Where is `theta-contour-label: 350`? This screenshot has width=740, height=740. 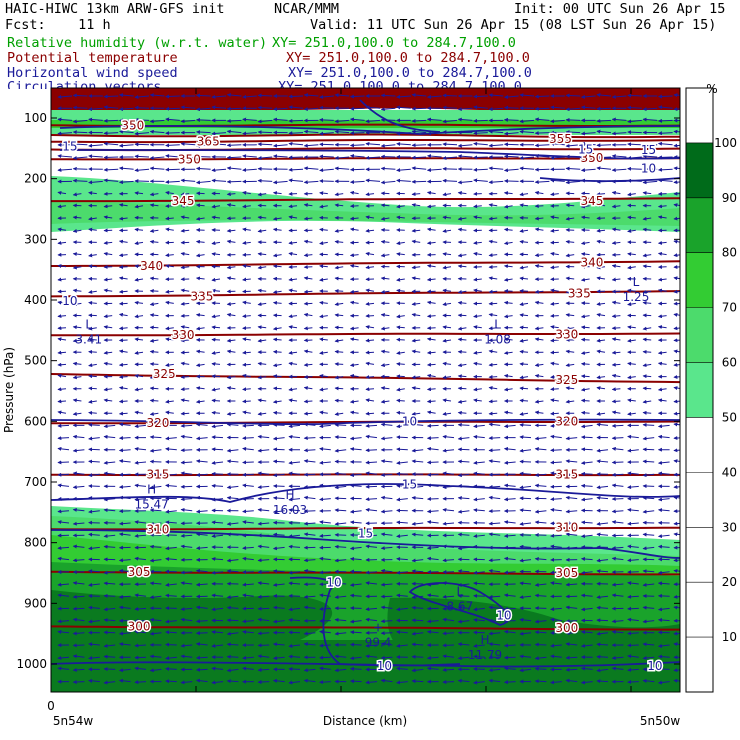 theta-contour-label: 350 is located at coordinates (189, 159).